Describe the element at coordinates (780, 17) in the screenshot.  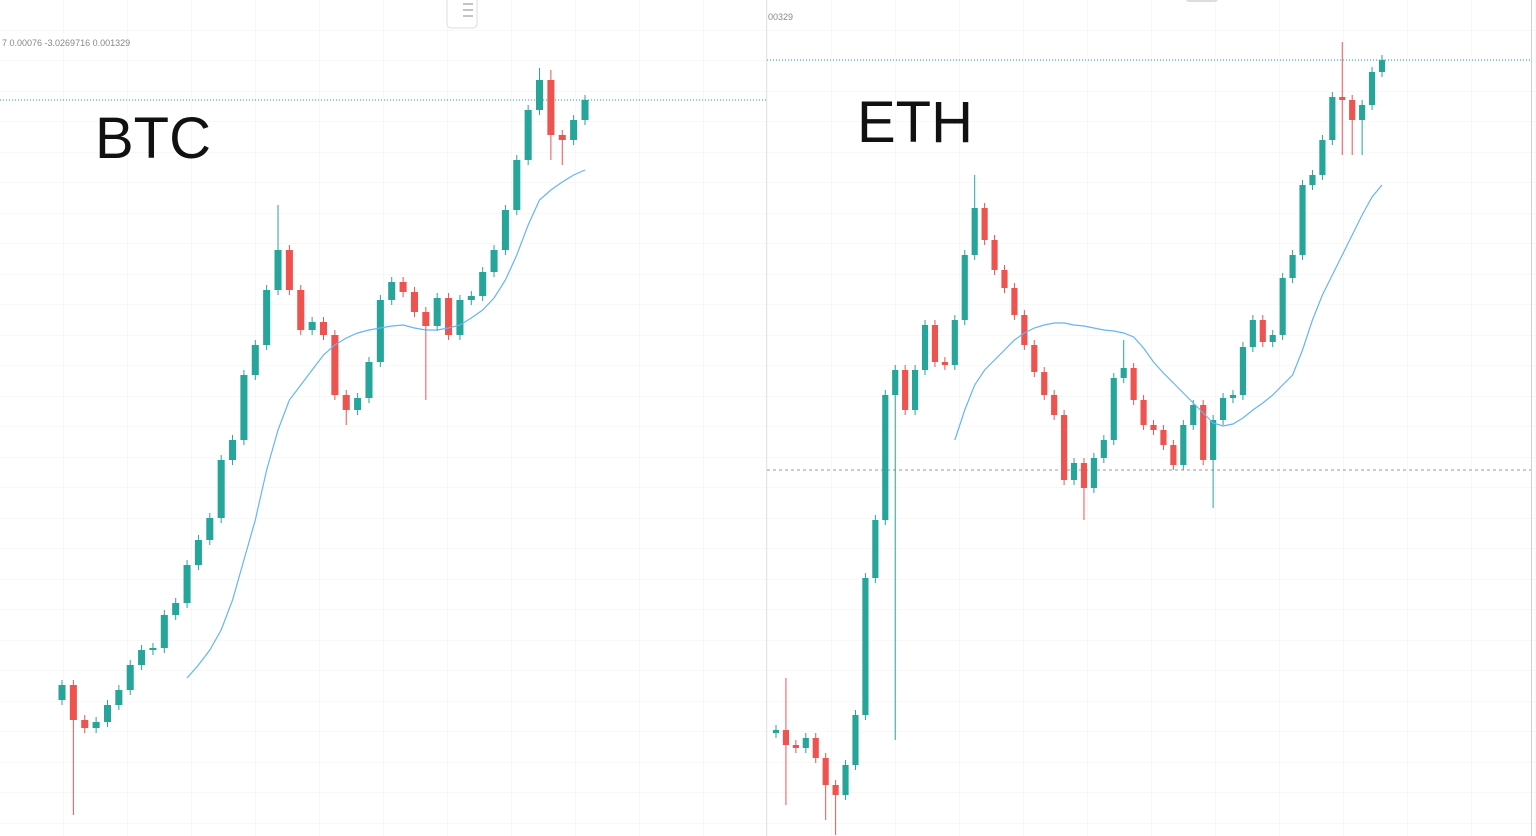
I see `legend-values: 00329` at that location.